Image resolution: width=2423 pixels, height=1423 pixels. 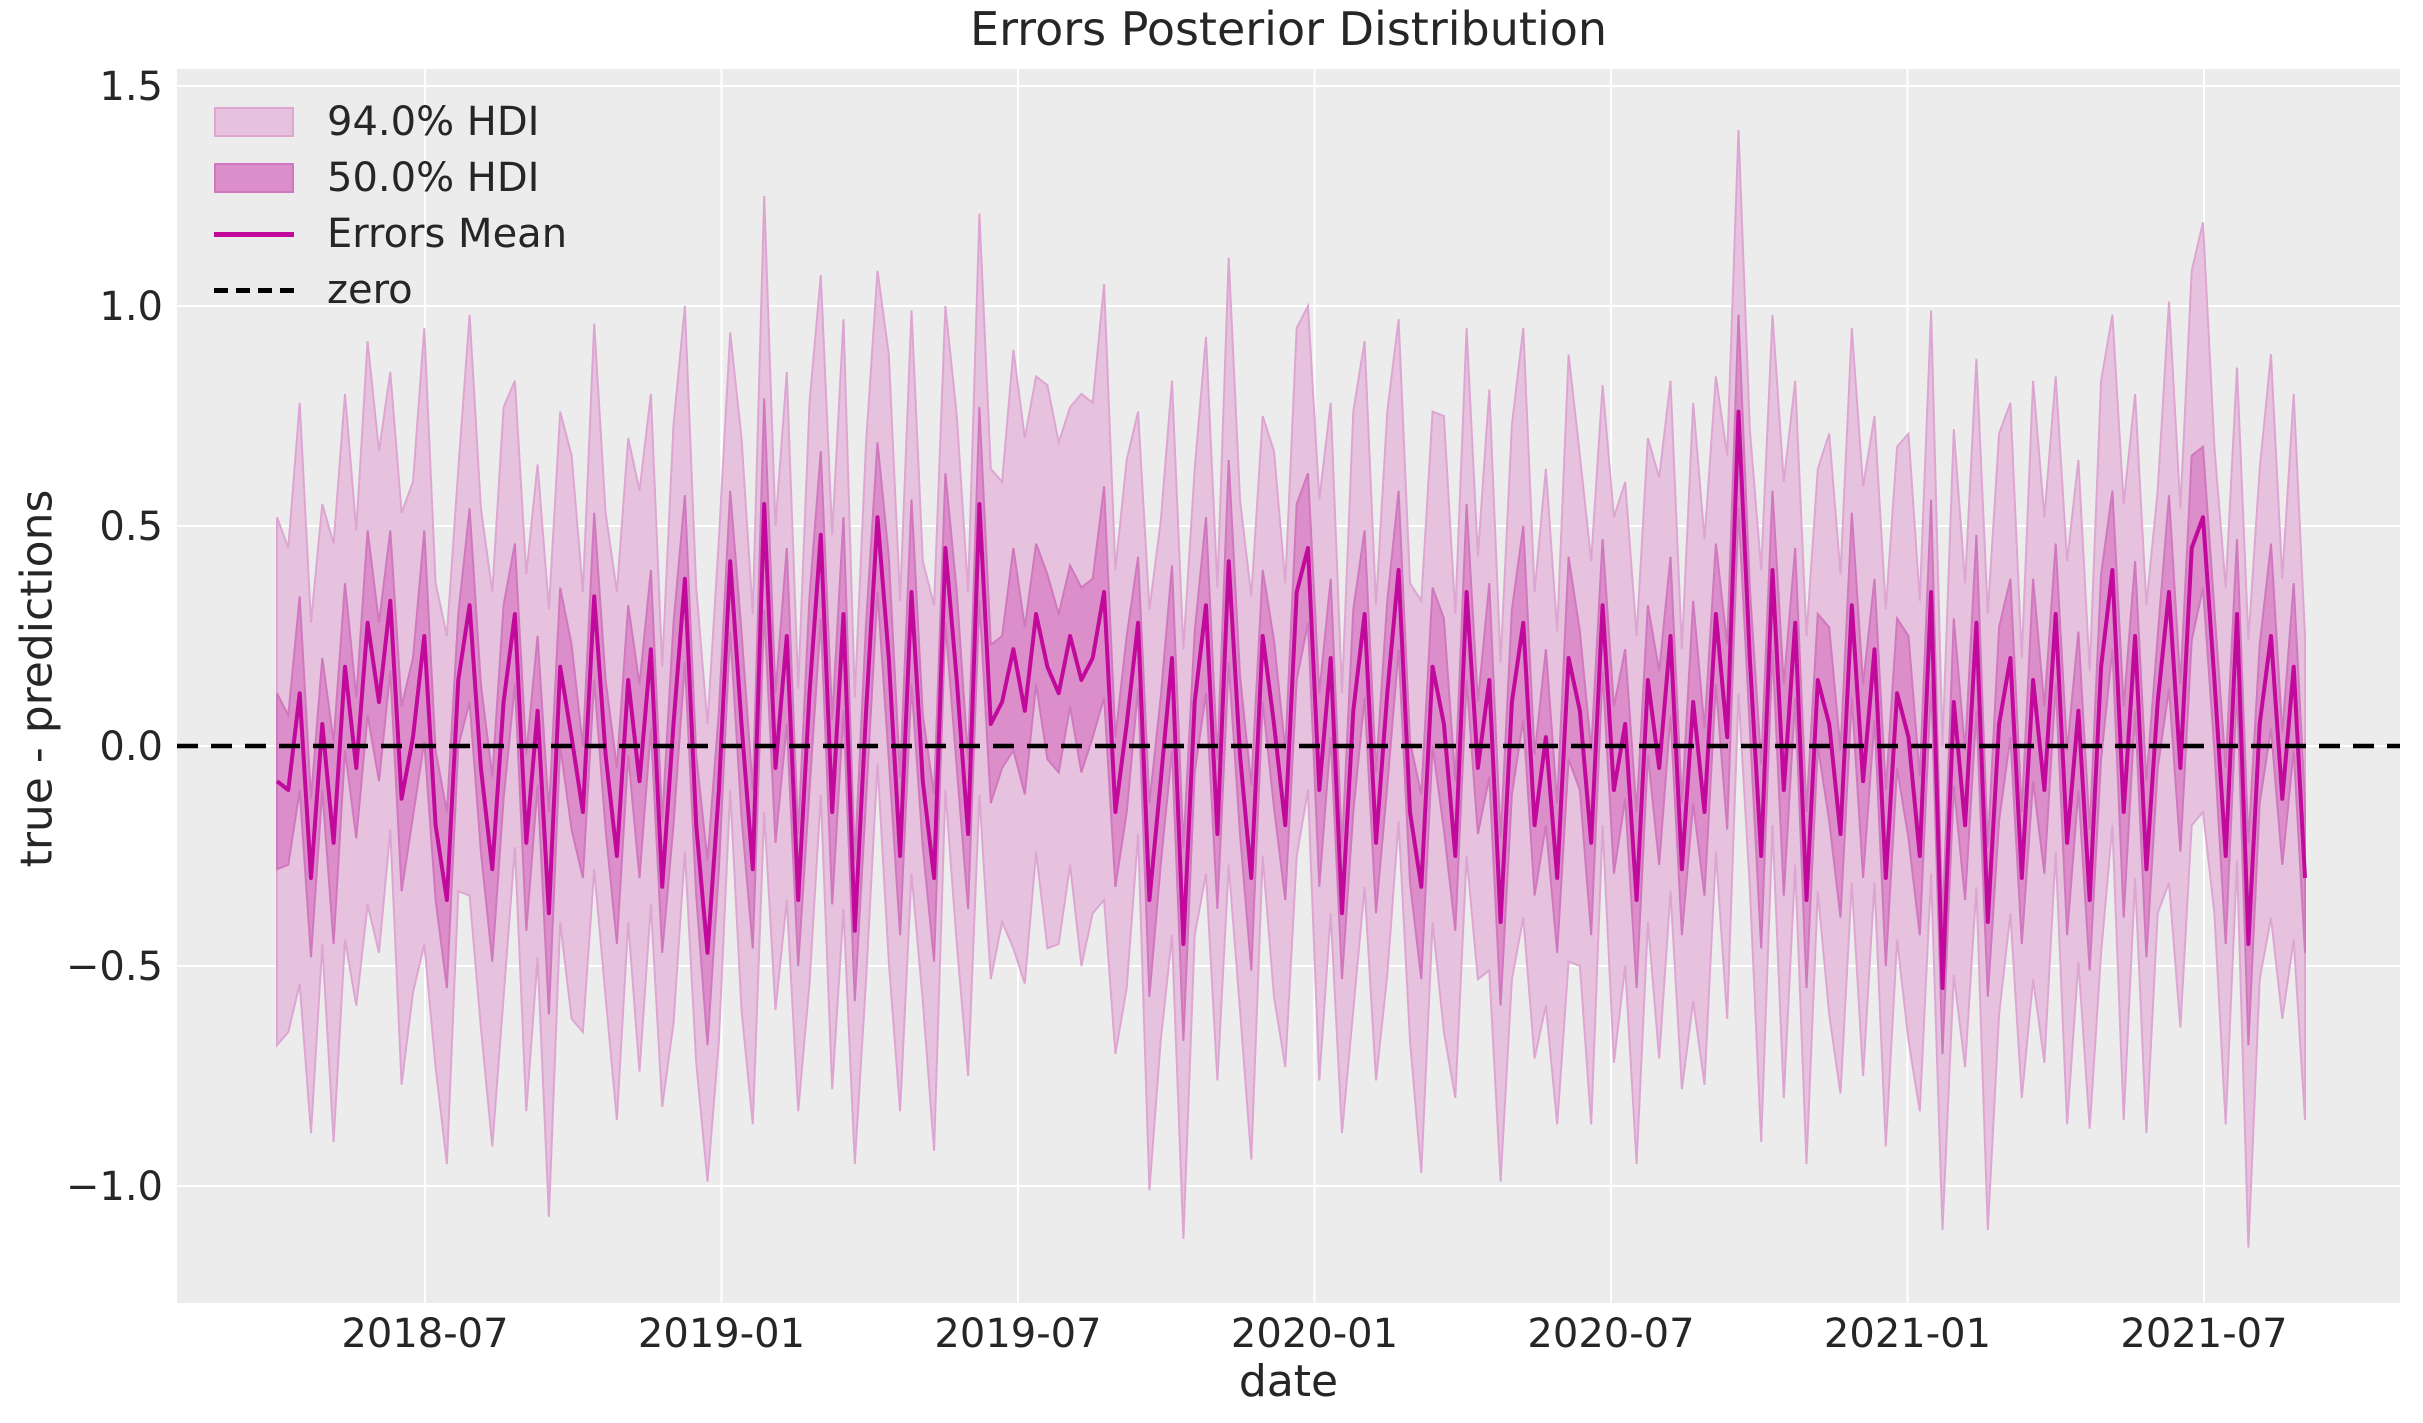 I want to click on legend-label-mean: Errors Mean, so click(x=447, y=234).